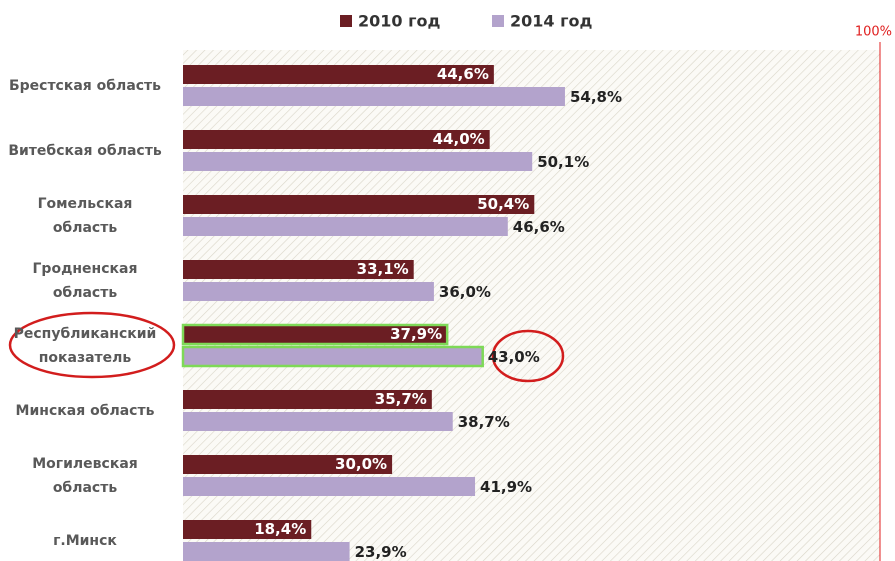 The image size is (895, 561). I want to click on category-label: Витебская область, so click(85, 150).